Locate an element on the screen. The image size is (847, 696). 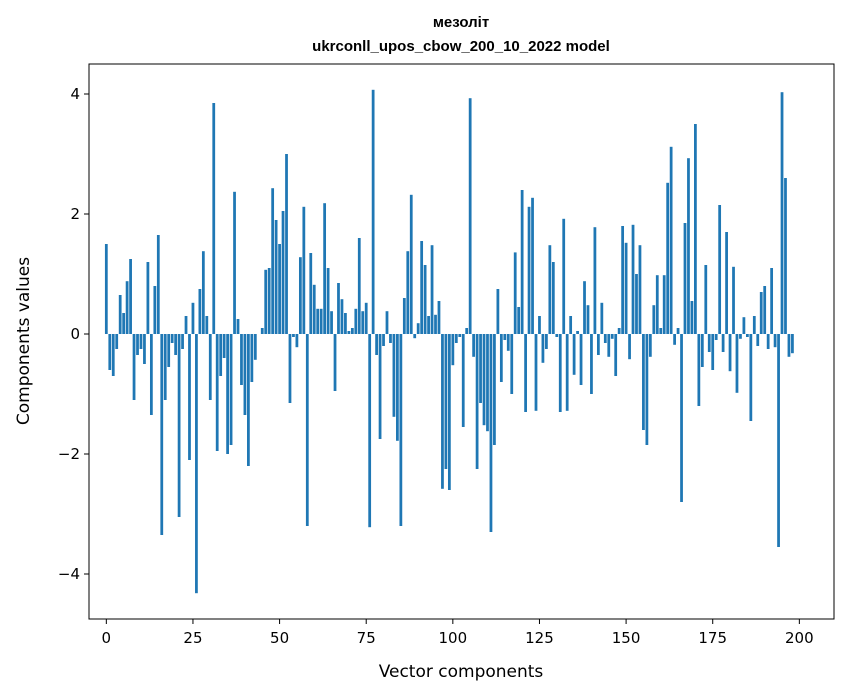
x-tick-label-25: 25 is located at coordinates (192, 638).